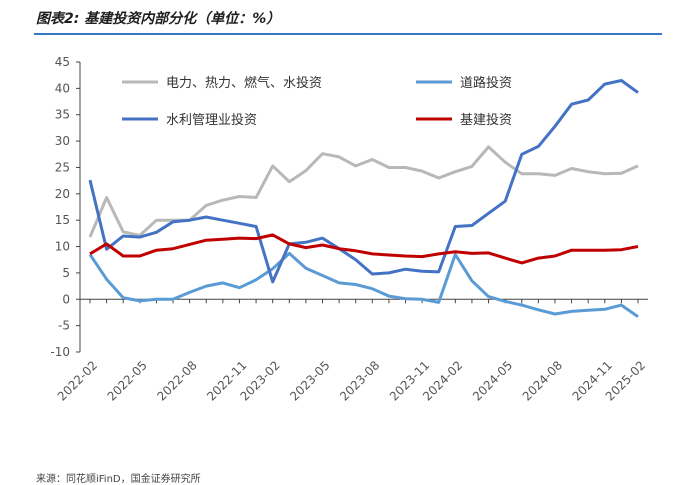 This screenshot has height=485, width=680. What do you see at coordinates (127, 380) in the screenshot?
I see `x-tick-label: 2022-05` at bounding box center [127, 380].